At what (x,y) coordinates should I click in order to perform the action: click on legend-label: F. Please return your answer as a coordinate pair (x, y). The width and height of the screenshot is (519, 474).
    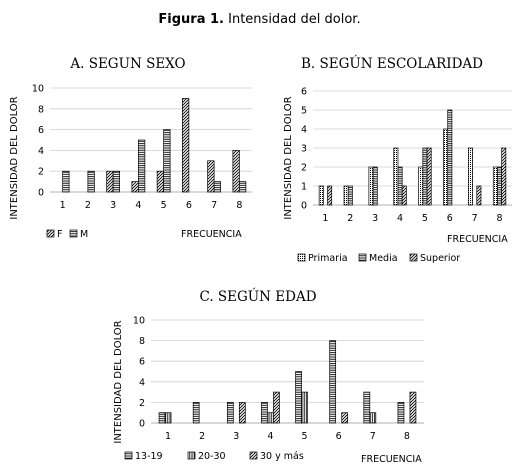
    Looking at the image, I should click on (59, 234).